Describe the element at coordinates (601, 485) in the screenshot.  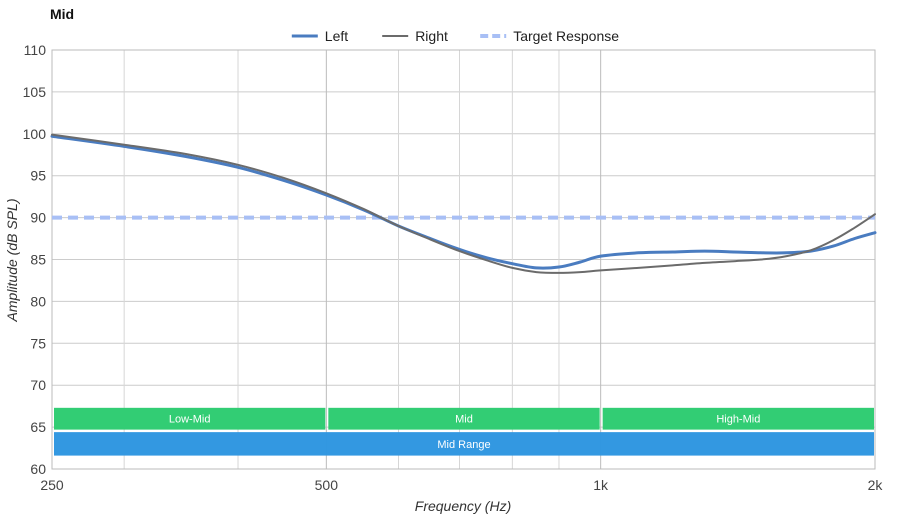
I see `x-tick-label: 1k` at that location.